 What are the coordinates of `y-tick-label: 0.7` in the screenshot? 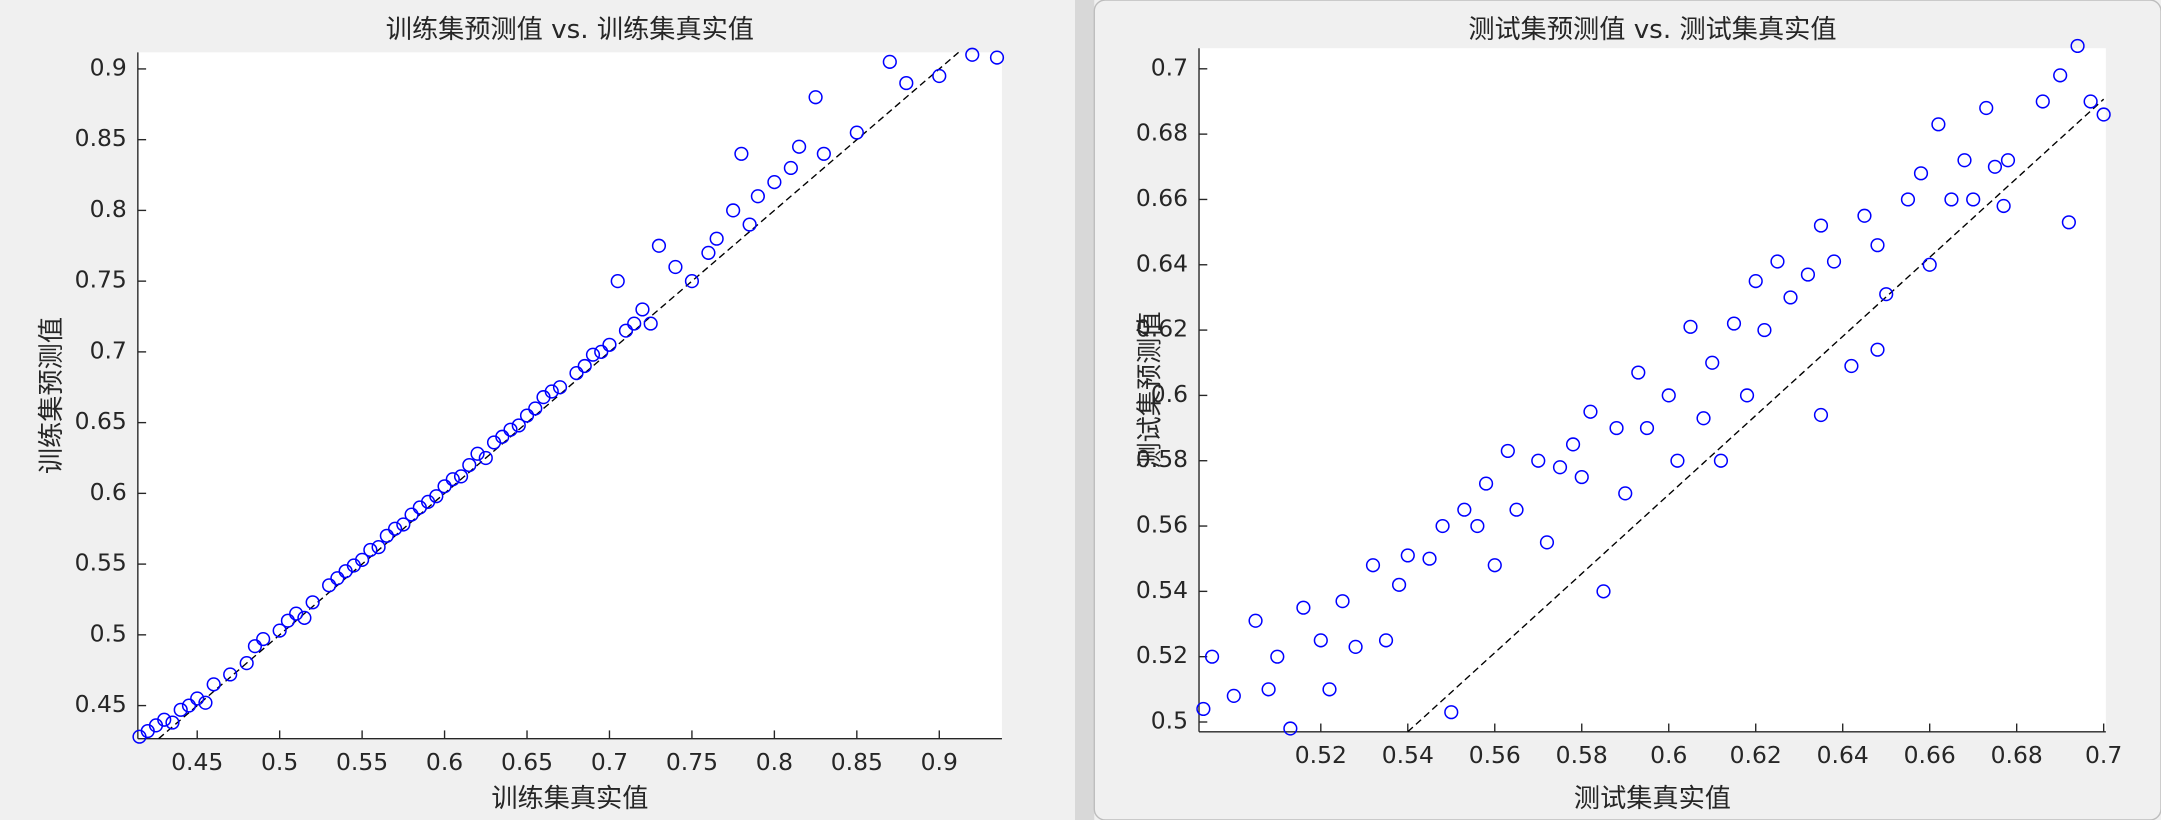 It's located at (1169, 67).